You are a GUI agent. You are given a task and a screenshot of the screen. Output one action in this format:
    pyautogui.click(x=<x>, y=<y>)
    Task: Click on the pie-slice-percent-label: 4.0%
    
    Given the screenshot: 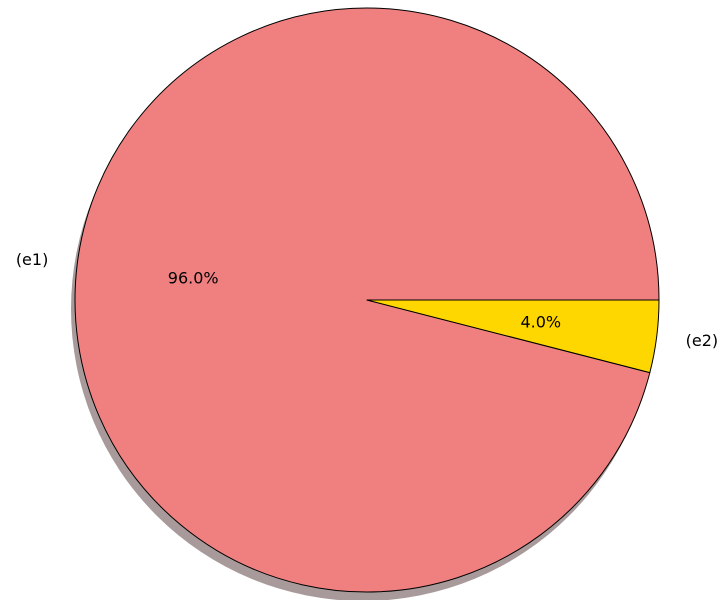 What is the action you would take?
    pyautogui.click(x=540, y=321)
    